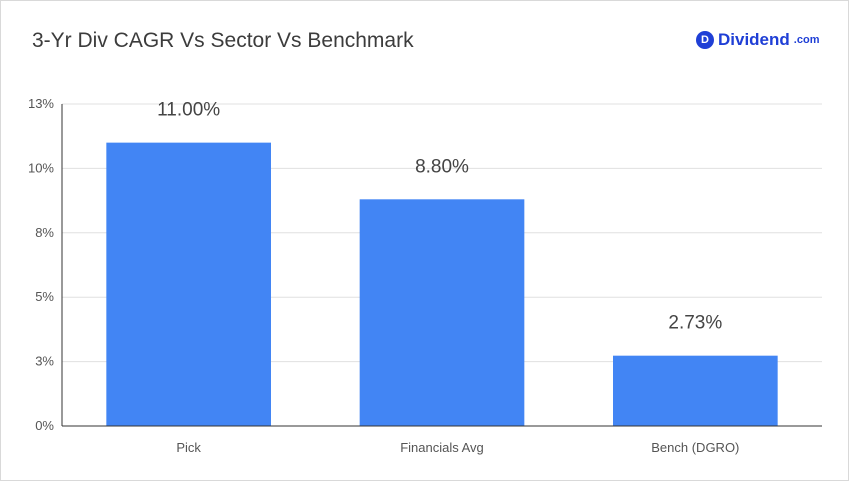  What do you see at coordinates (695, 447) in the screenshot?
I see `x-tick-label: Bench (DGRO)` at bounding box center [695, 447].